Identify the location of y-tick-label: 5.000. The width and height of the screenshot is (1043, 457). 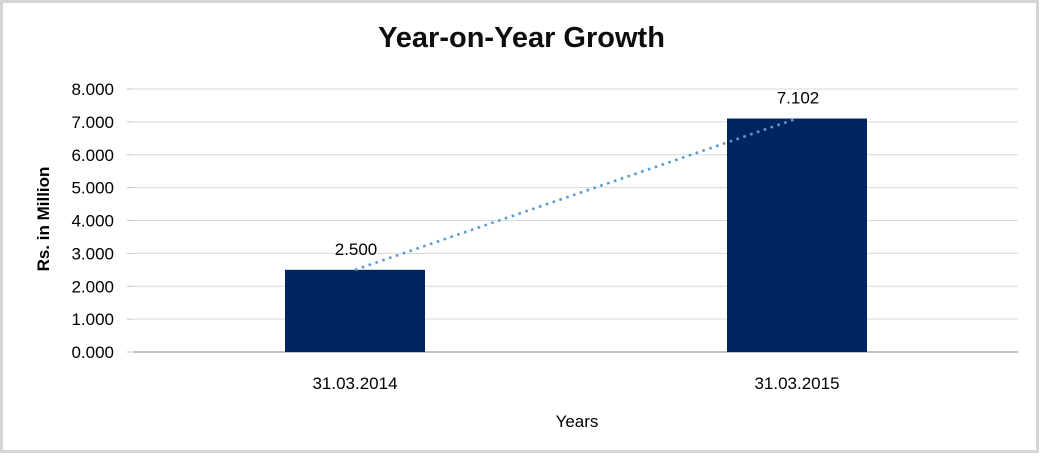
(92, 188).